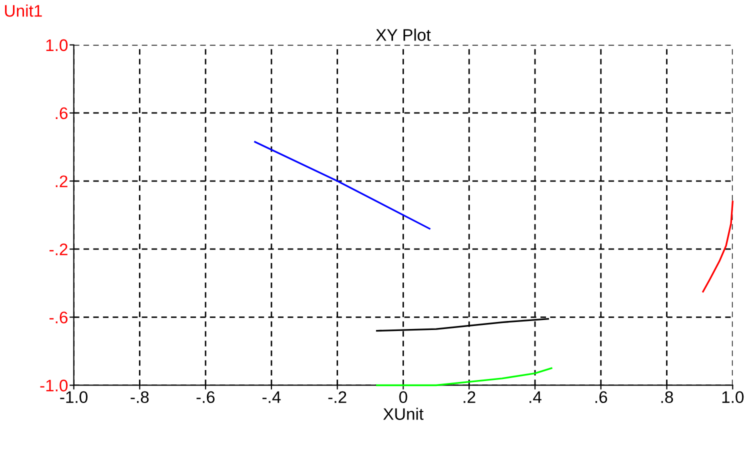 This screenshot has height=449, width=753. What do you see at coordinates (57, 45) in the screenshot?
I see `y-tick-label: 1.0` at bounding box center [57, 45].